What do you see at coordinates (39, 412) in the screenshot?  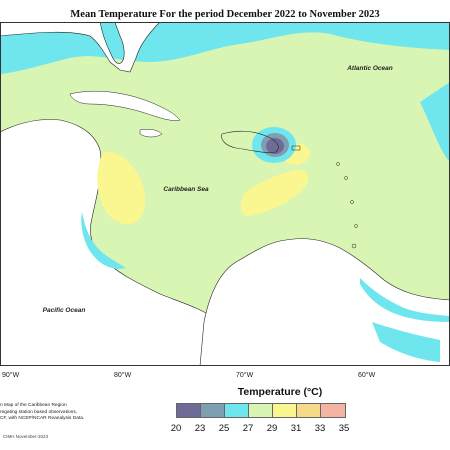 I see `note-line: regating station based observations,` at bounding box center [39, 412].